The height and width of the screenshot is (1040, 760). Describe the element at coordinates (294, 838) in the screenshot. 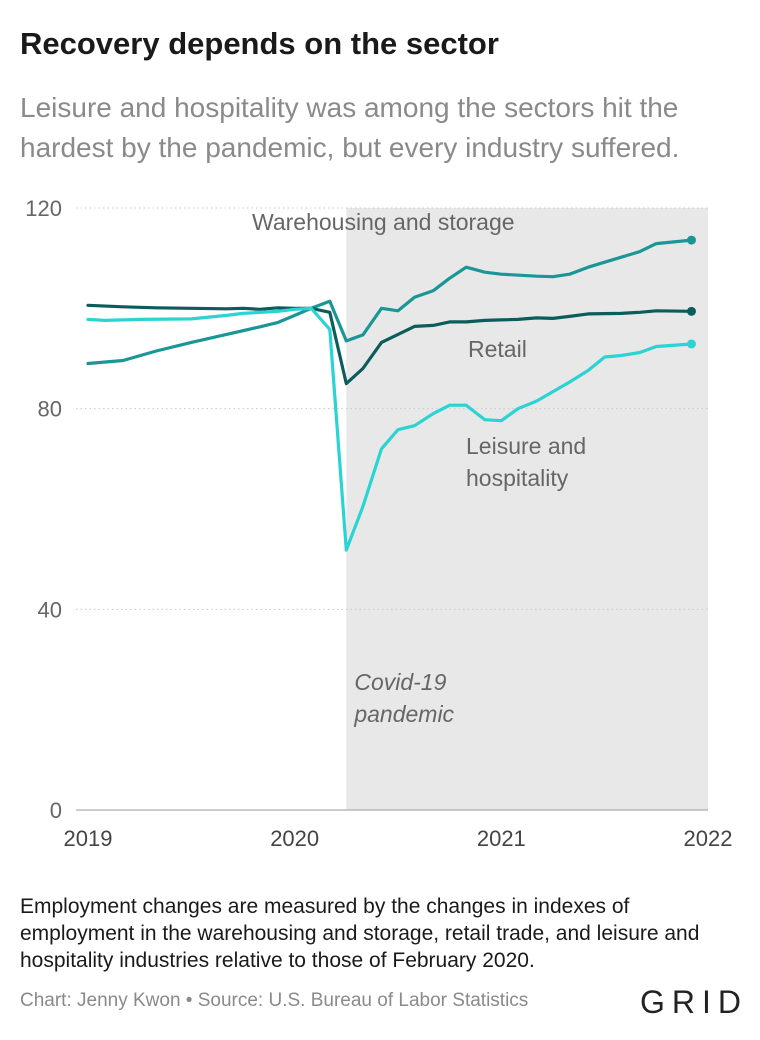

I see `x-tick-label: 2020` at that location.